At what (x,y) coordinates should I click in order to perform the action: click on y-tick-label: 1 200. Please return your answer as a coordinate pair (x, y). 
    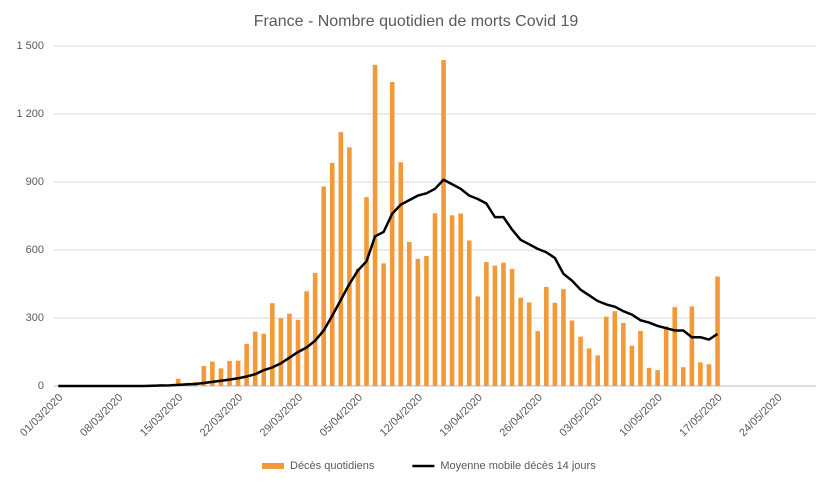
    Looking at the image, I should click on (30, 114).